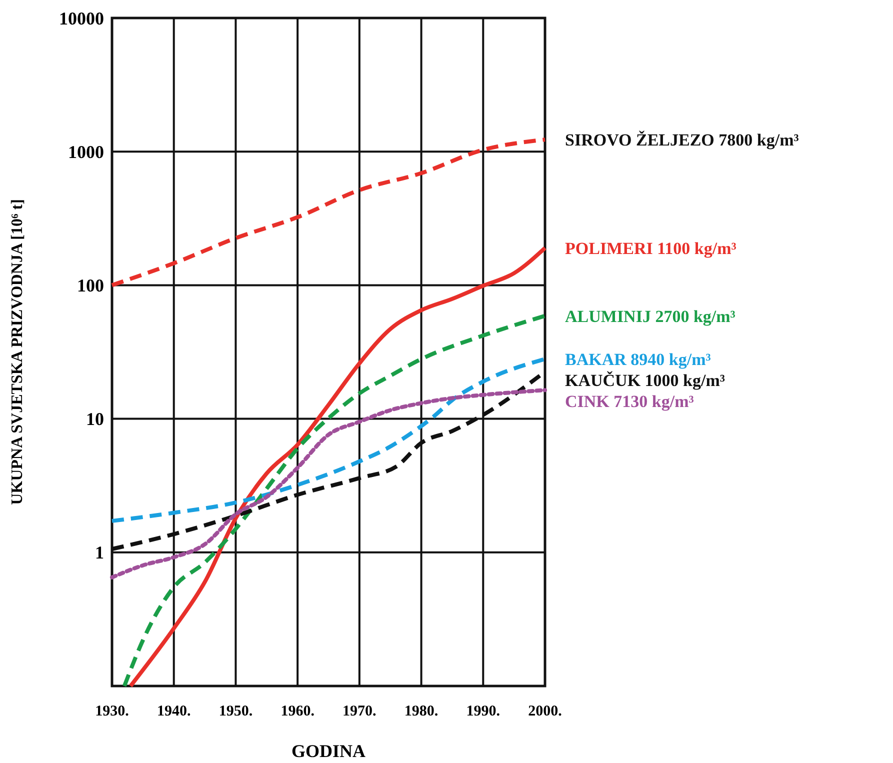 The height and width of the screenshot is (763, 893). What do you see at coordinates (650, 248) in the screenshot?
I see `series-label: POLIMERI 1100 kg/m³` at bounding box center [650, 248].